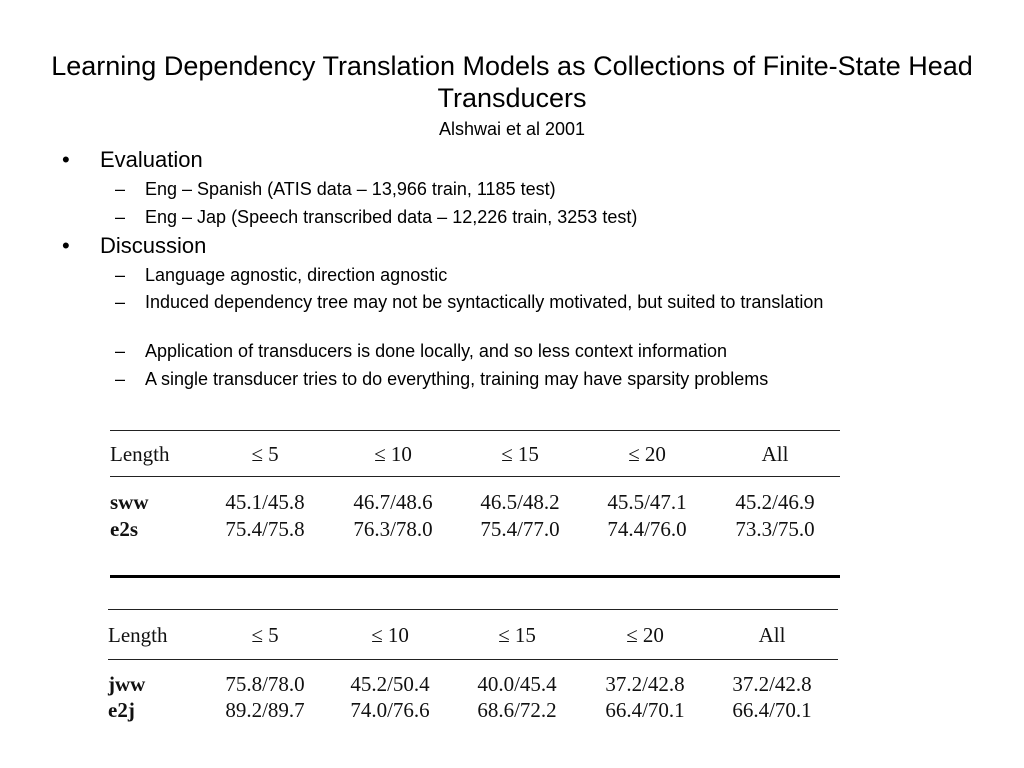 This screenshot has width=1024, height=768. I want to click on table-cell: 45.1/45.8, so click(265, 502).